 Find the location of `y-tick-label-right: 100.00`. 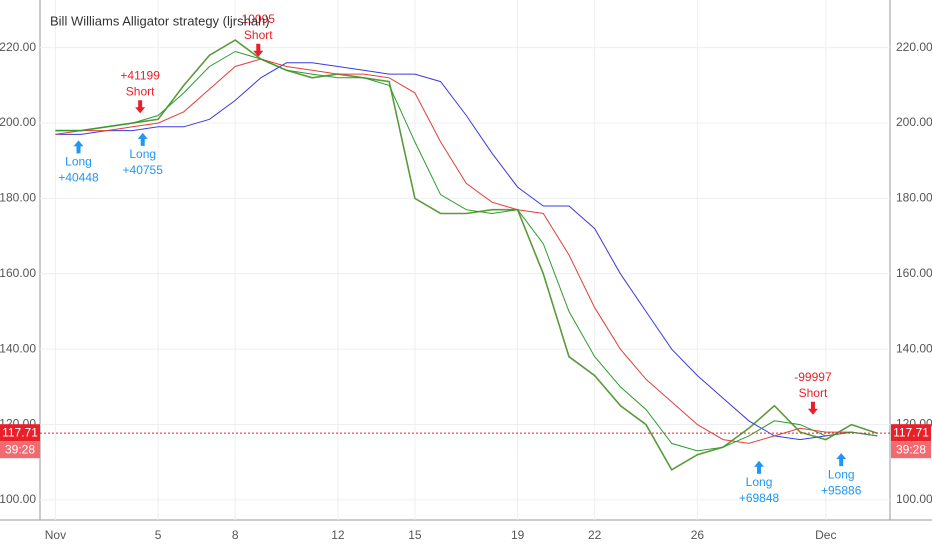

y-tick-label-right: 100.00 is located at coordinates (914, 499).